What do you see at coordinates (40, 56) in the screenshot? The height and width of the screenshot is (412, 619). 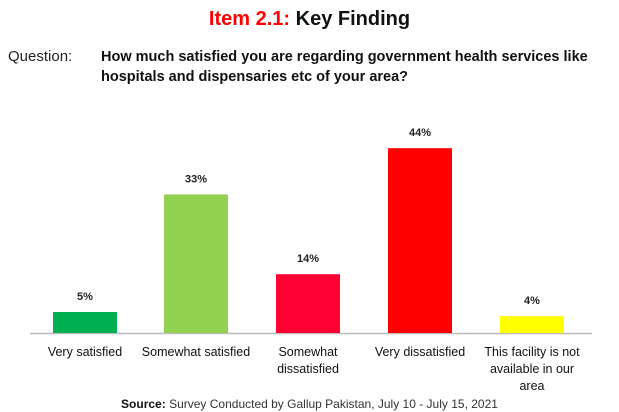 I see `question-label: Question:` at bounding box center [40, 56].